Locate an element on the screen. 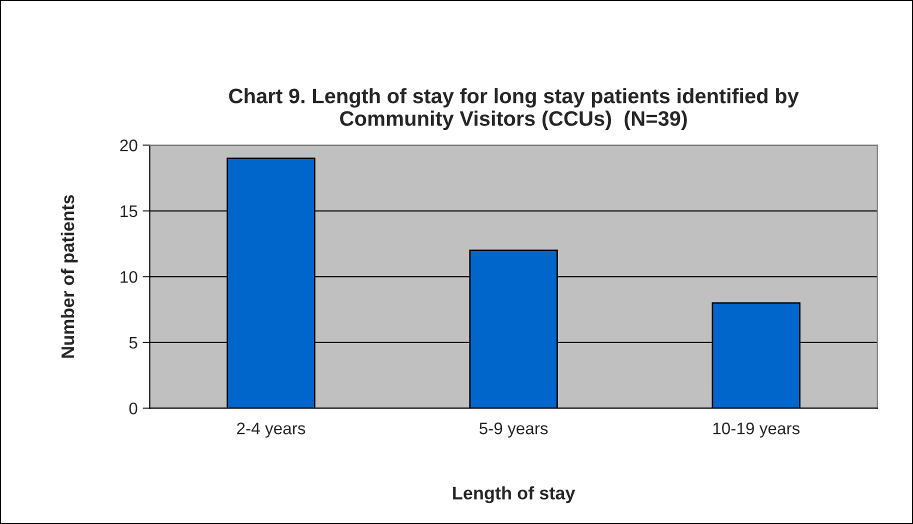 Image resolution: width=913 pixels, height=524 pixels. y-tick-label: 10 is located at coordinates (129, 277).